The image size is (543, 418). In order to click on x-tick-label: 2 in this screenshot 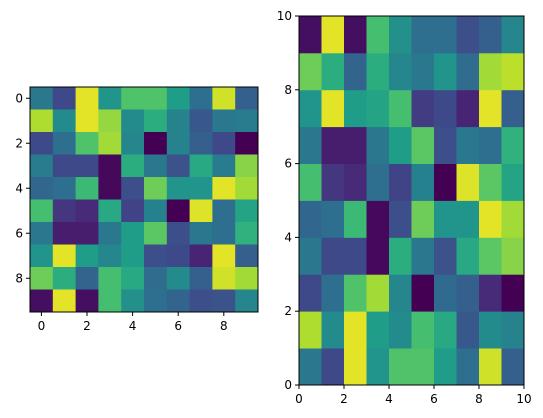, I will do `click(87, 326)`.